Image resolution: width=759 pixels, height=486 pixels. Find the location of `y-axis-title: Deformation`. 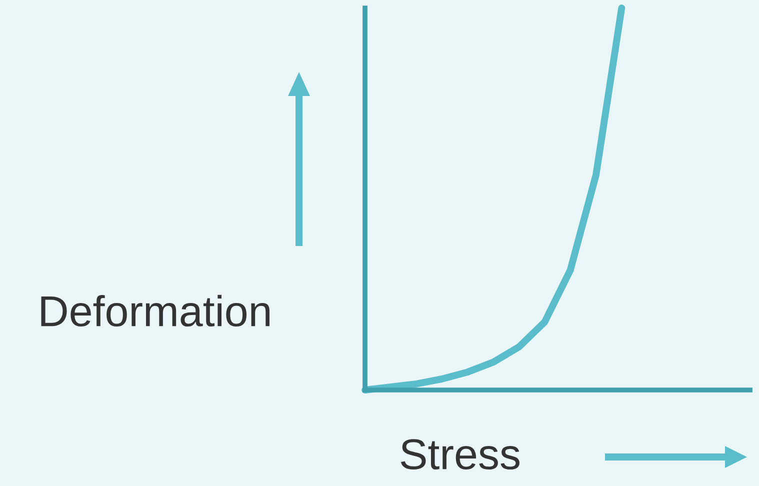

y-axis-title: Deformation is located at coordinates (155, 310).